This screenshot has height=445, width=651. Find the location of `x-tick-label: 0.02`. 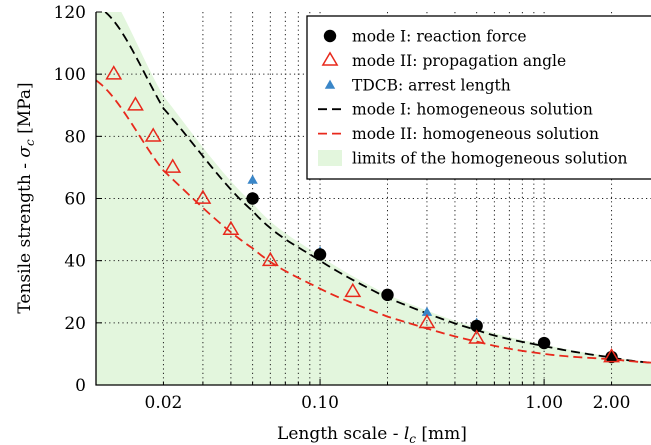

x-tick-label: 0.02 is located at coordinates (164, 403).